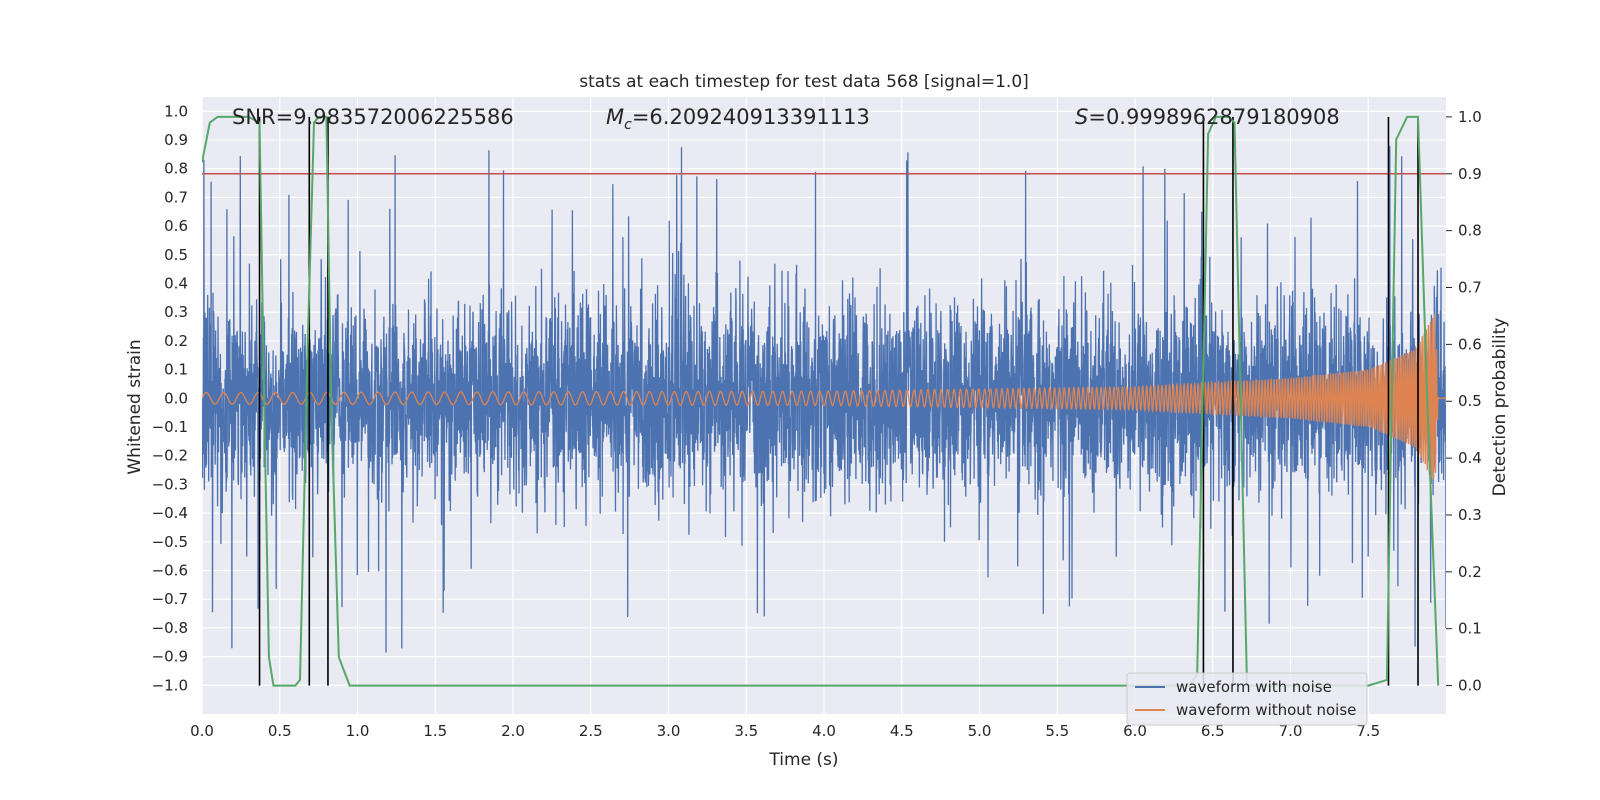  I want to click on y-tick-label: −0.7, so click(170, 599).